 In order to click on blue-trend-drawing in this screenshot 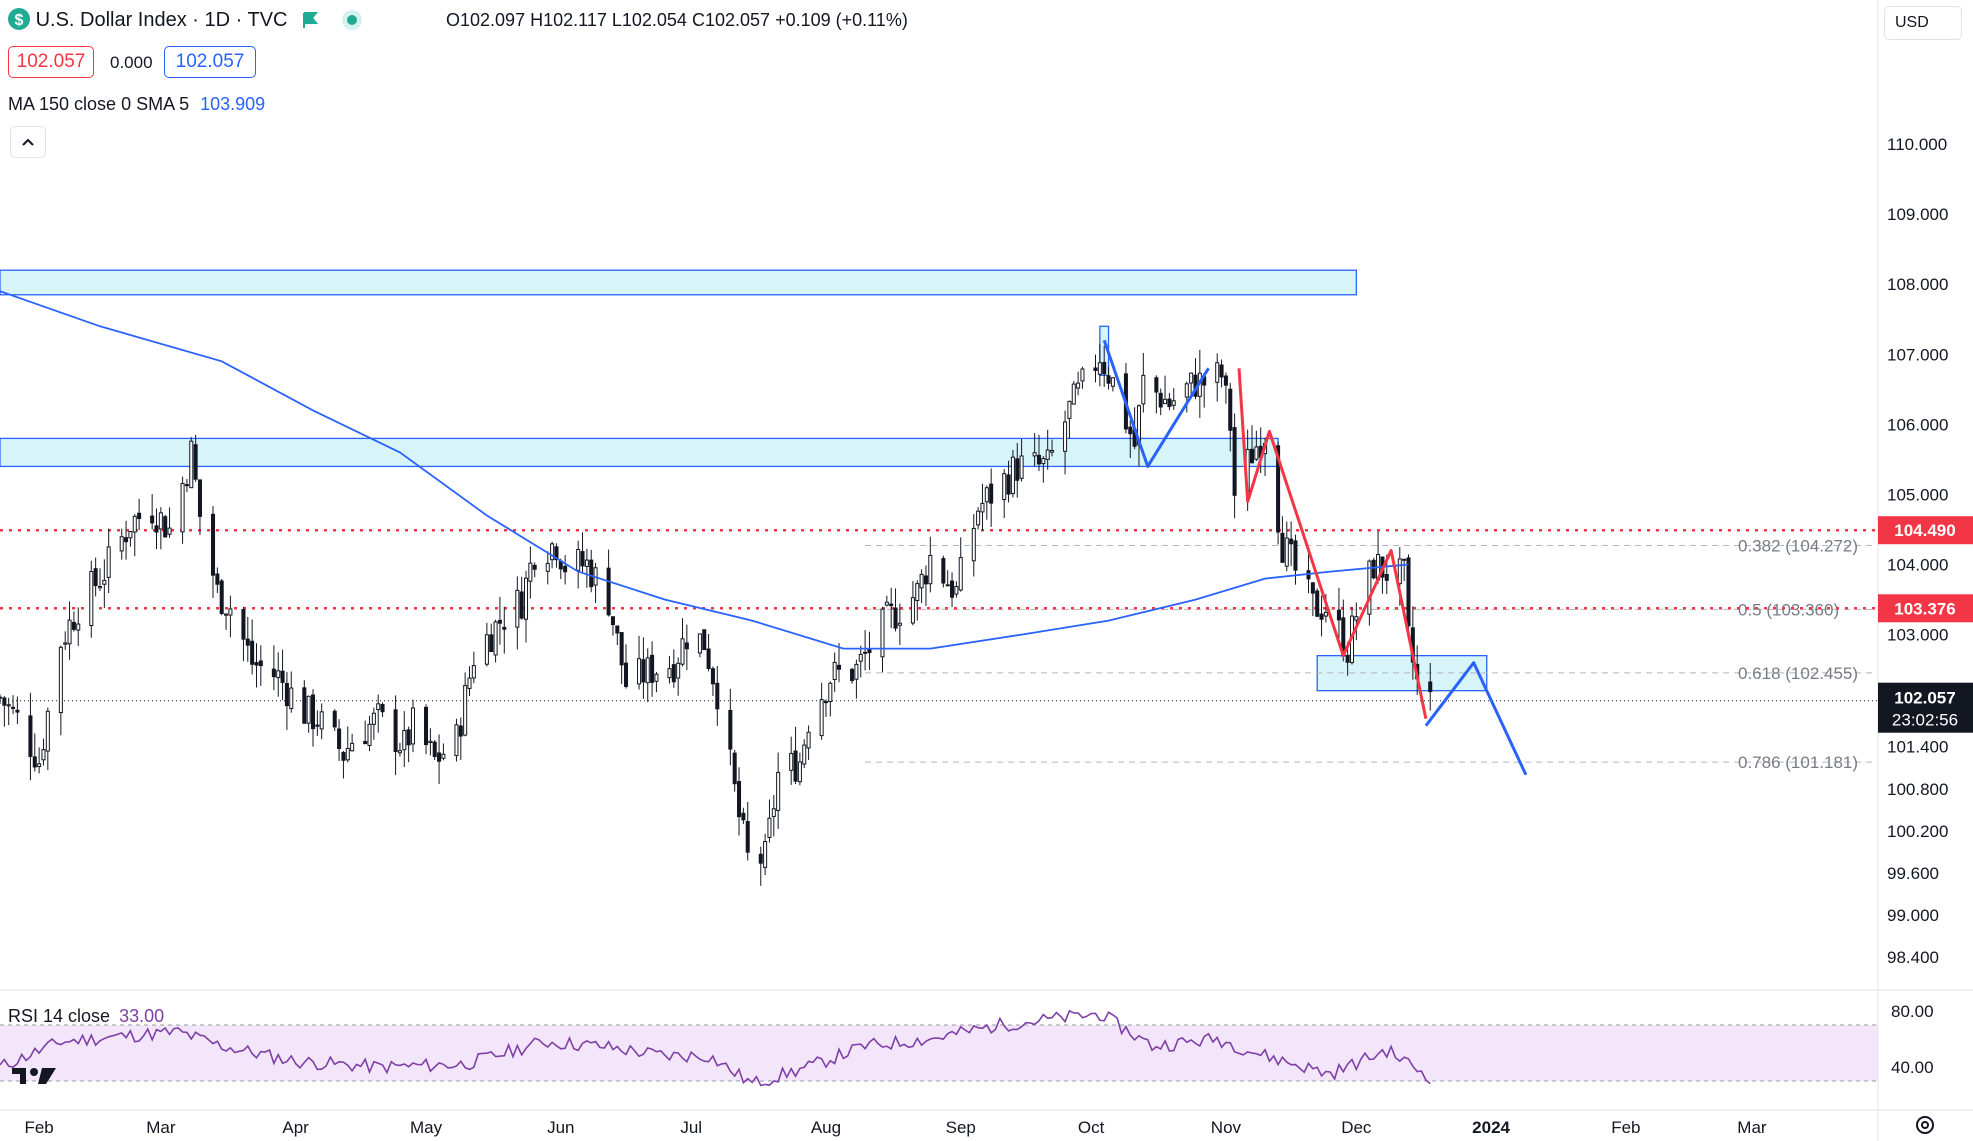, I will do `click(1156, 403)`.